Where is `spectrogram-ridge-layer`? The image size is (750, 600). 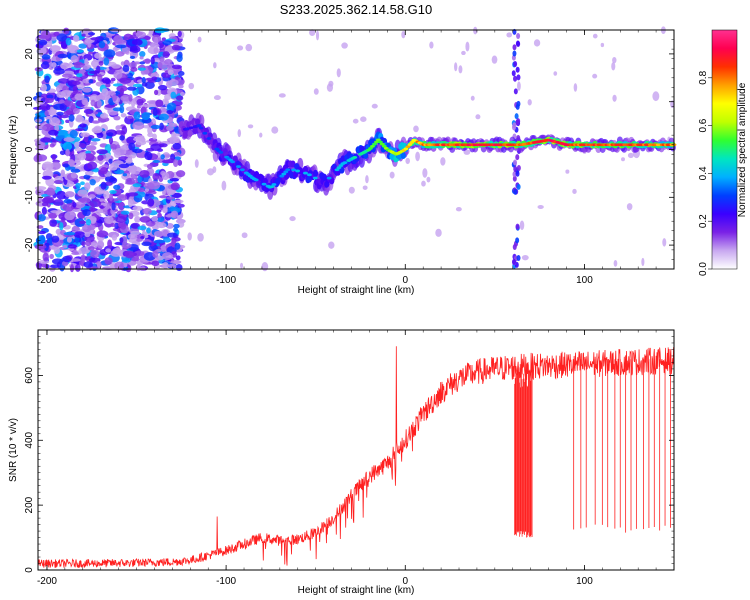 spectrogram-ridge-layer is located at coordinates (427, 156).